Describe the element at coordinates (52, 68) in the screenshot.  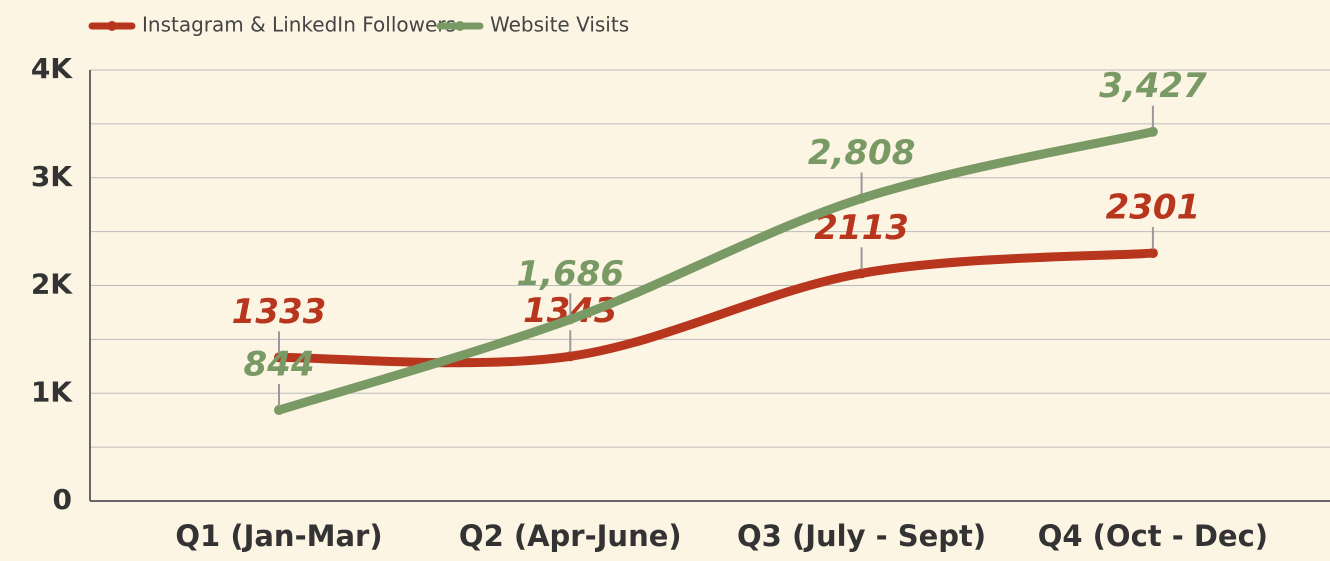
I see `y-tick-label: 4K` at that location.